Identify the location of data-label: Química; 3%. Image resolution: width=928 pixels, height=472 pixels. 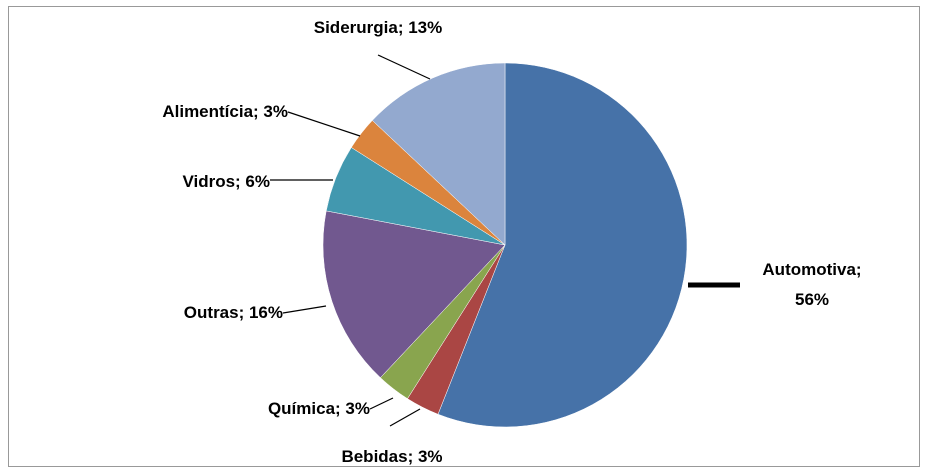
(318, 408).